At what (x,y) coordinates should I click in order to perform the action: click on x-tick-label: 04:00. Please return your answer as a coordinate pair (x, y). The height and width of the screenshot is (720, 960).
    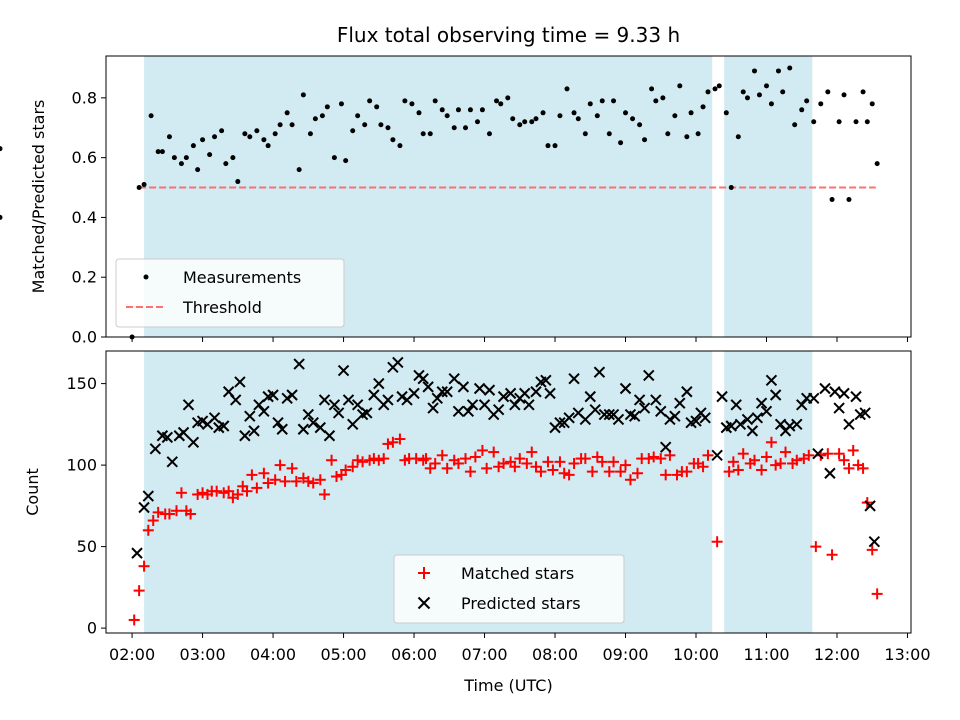
    Looking at the image, I should click on (273, 654).